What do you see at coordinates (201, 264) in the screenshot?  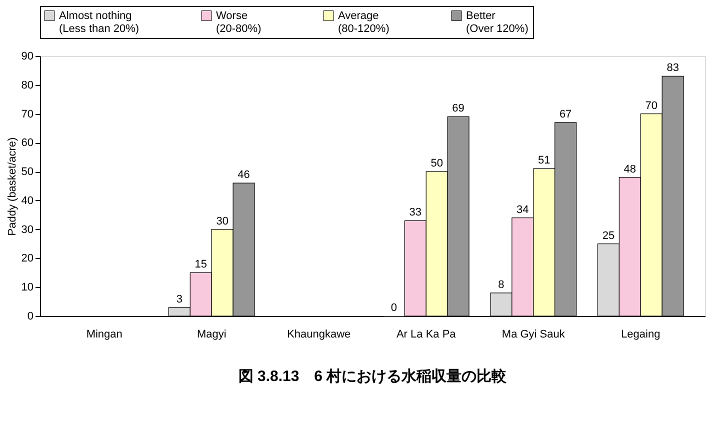 I see `data-label: 15` at bounding box center [201, 264].